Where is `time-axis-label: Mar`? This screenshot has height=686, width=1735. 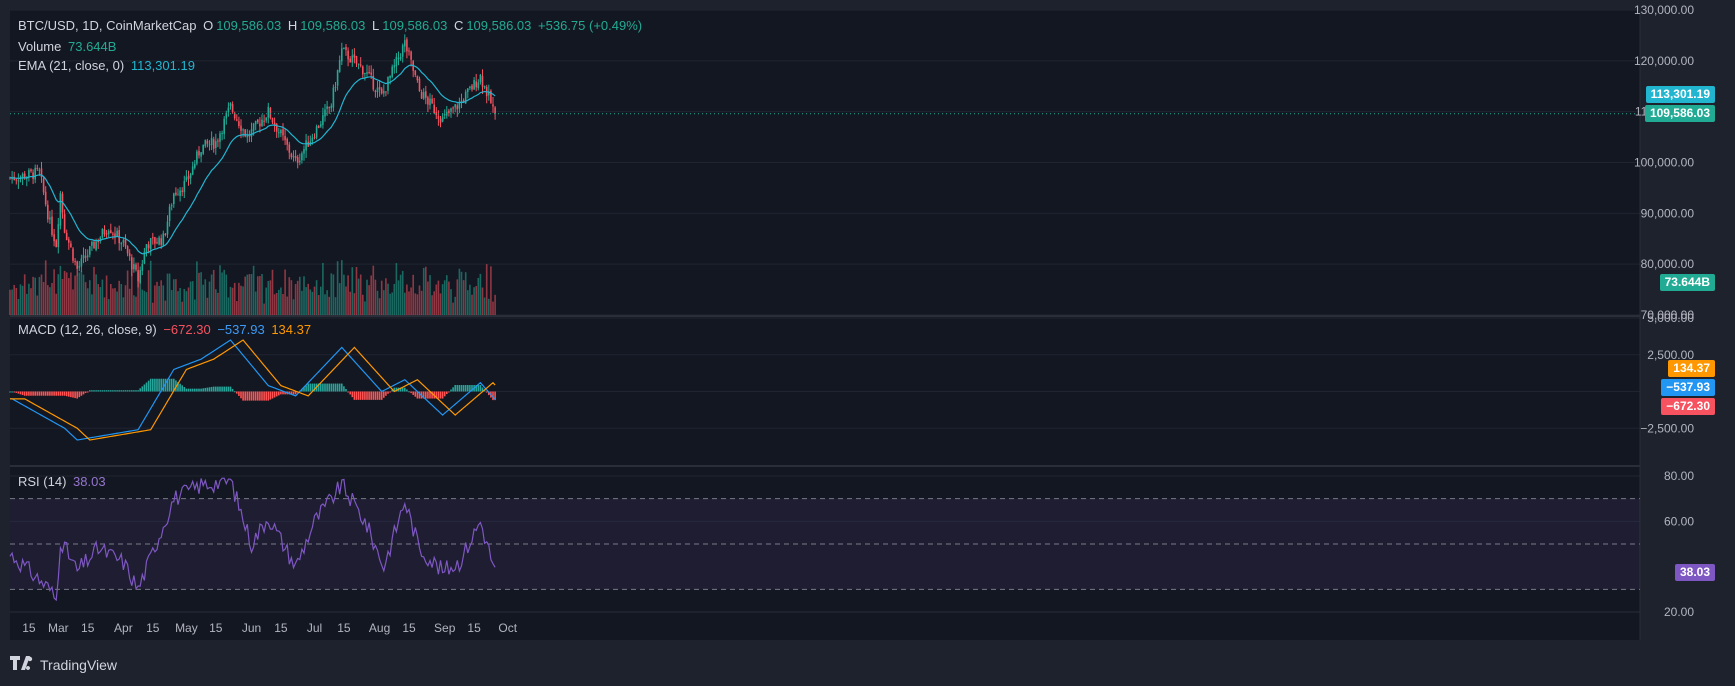
time-axis-label: Mar is located at coordinates (58, 628).